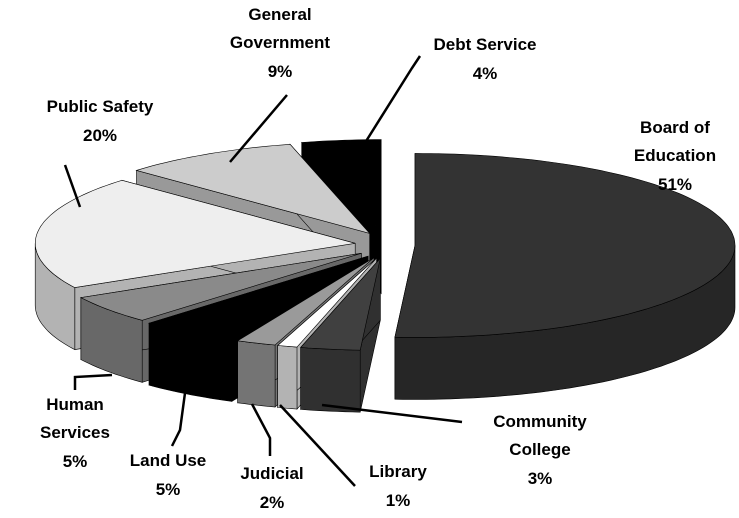 Image resolution: width=739 pixels, height=518 pixels. What do you see at coordinates (398, 500) in the screenshot?
I see `percent-label: 1%` at bounding box center [398, 500].